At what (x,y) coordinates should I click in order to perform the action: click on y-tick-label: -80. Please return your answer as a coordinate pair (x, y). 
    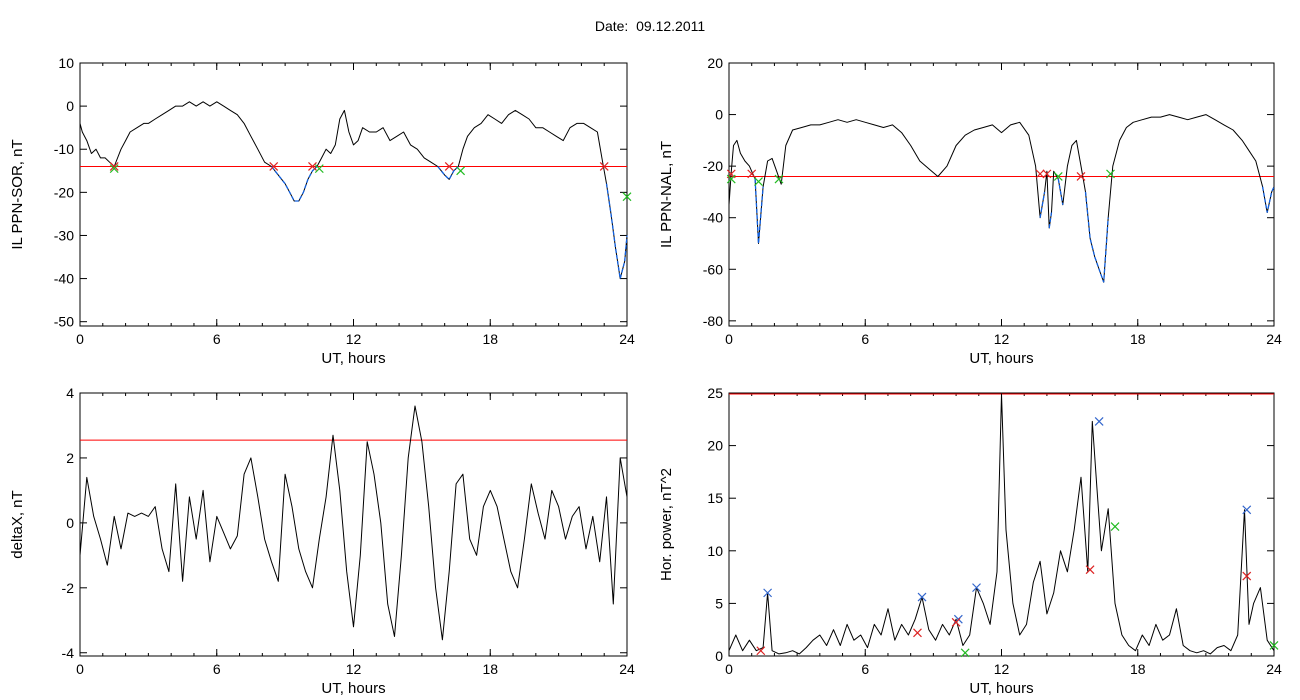
    Looking at the image, I should click on (713, 321).